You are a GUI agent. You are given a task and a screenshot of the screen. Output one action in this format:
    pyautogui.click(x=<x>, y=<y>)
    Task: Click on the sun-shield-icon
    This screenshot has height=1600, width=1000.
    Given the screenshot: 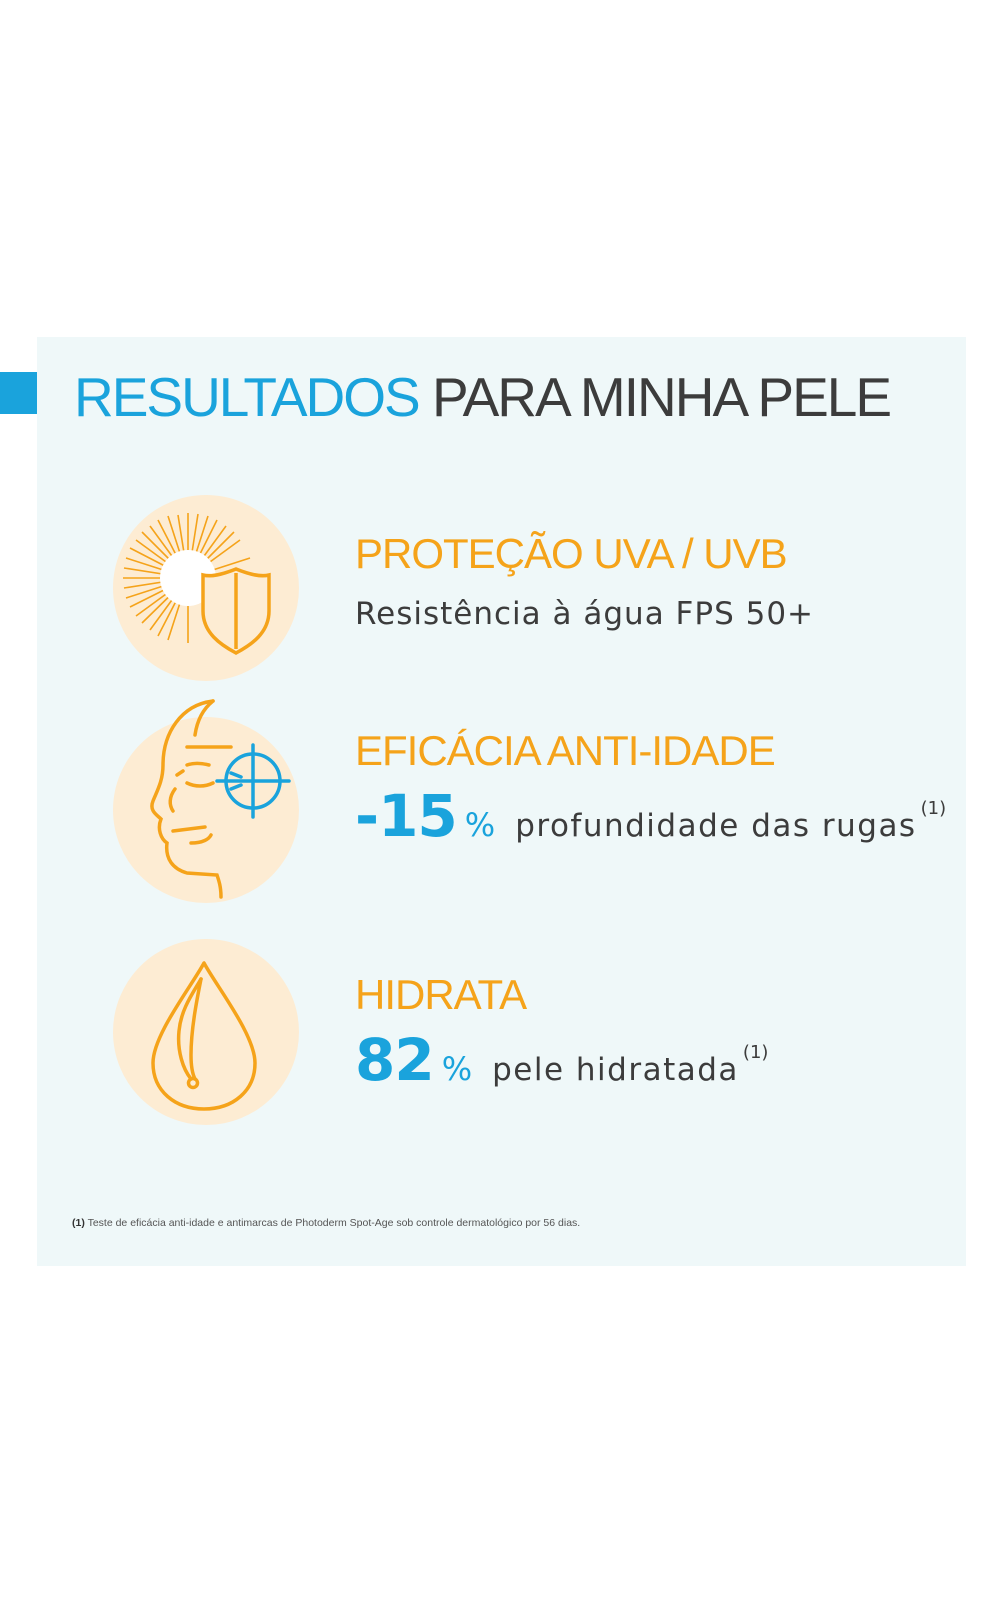 What is the action you would take?
    pyautogui.click(x=206, y=588)
    